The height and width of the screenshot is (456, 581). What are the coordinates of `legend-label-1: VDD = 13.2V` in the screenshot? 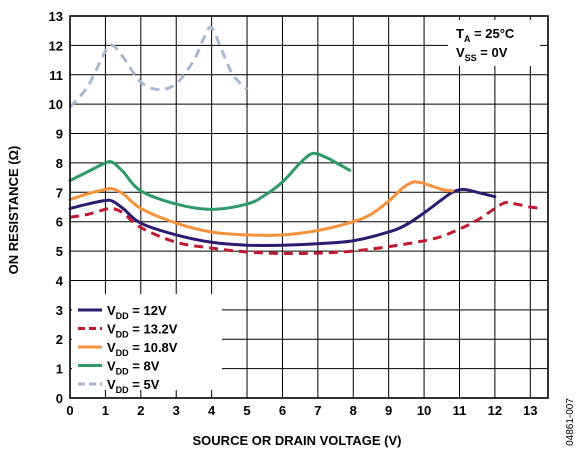 It's located at (142, 331).